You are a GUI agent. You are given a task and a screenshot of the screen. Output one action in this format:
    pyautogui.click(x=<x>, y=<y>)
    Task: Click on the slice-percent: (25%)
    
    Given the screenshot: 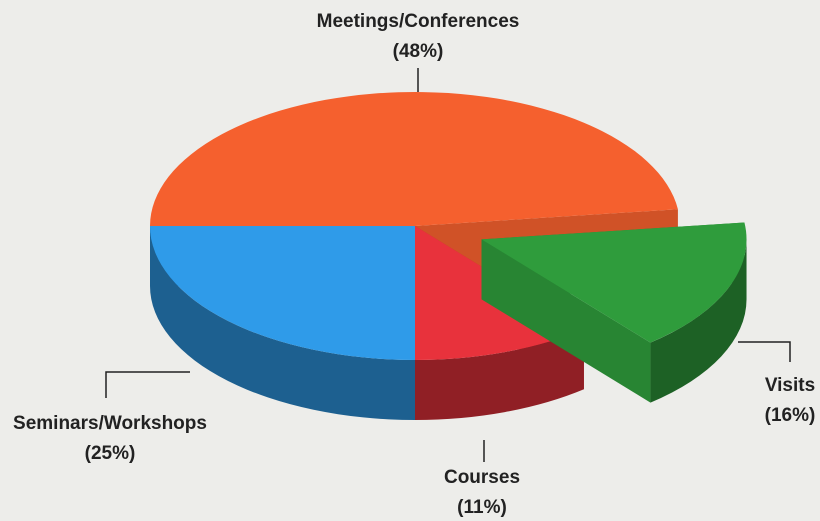 What is the action you would take?
    pyautogui.click(x=110, y=453)
    